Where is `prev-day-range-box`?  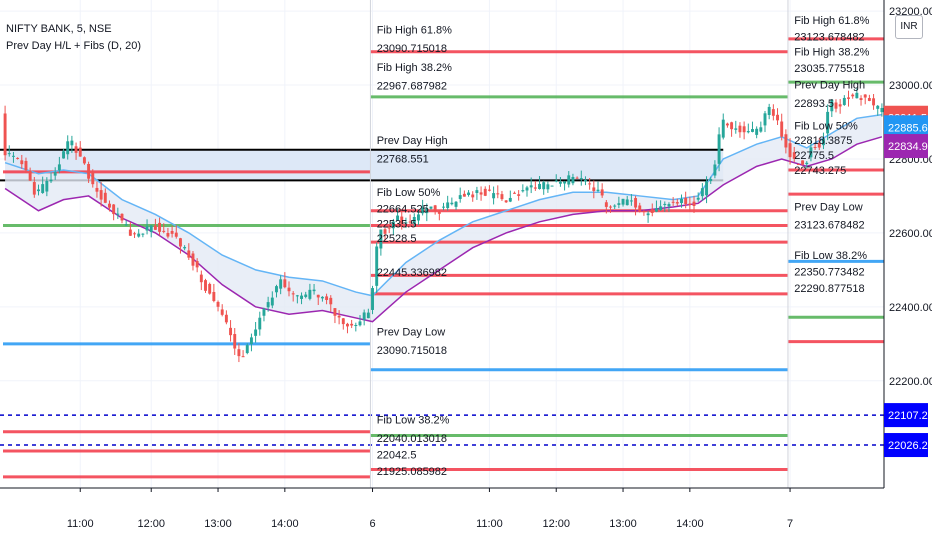 prev-day-range-box is located at coordinates (364, 165).